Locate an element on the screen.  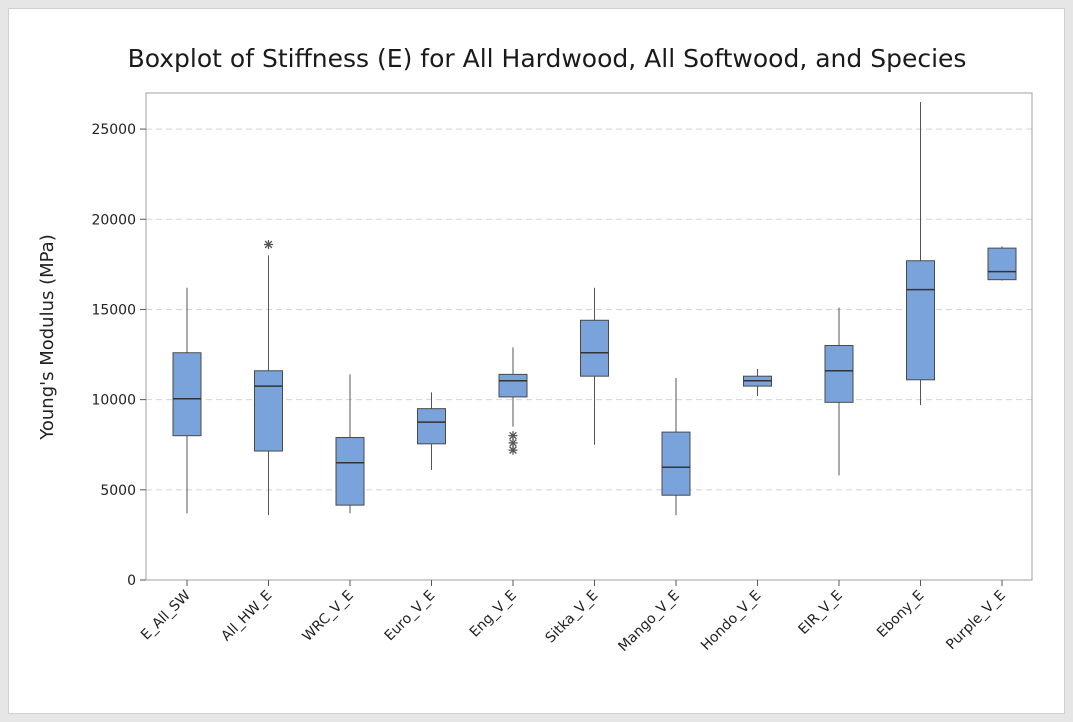
x-category-label: Eng_V_E is located at coordinates (493, 614).